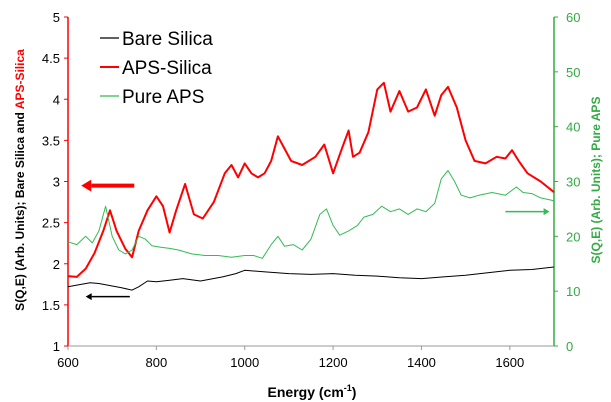  I want to click on y-left-tick-label: 2, so click(56, 264).